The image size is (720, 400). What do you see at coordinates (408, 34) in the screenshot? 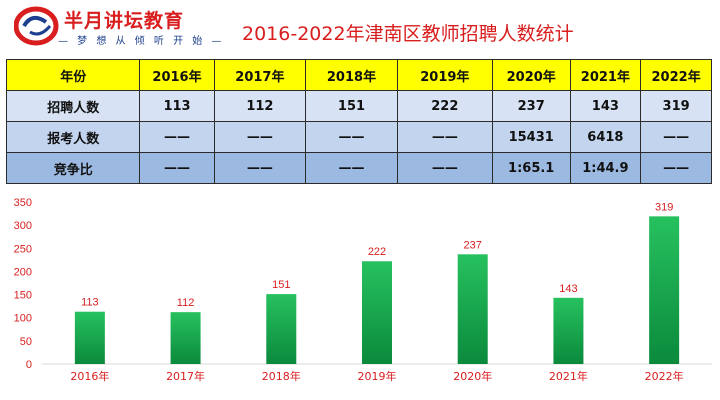
I see `page-title: 2016-2022年津南区教师招聘人数统计` at bounding box center [408, 34].